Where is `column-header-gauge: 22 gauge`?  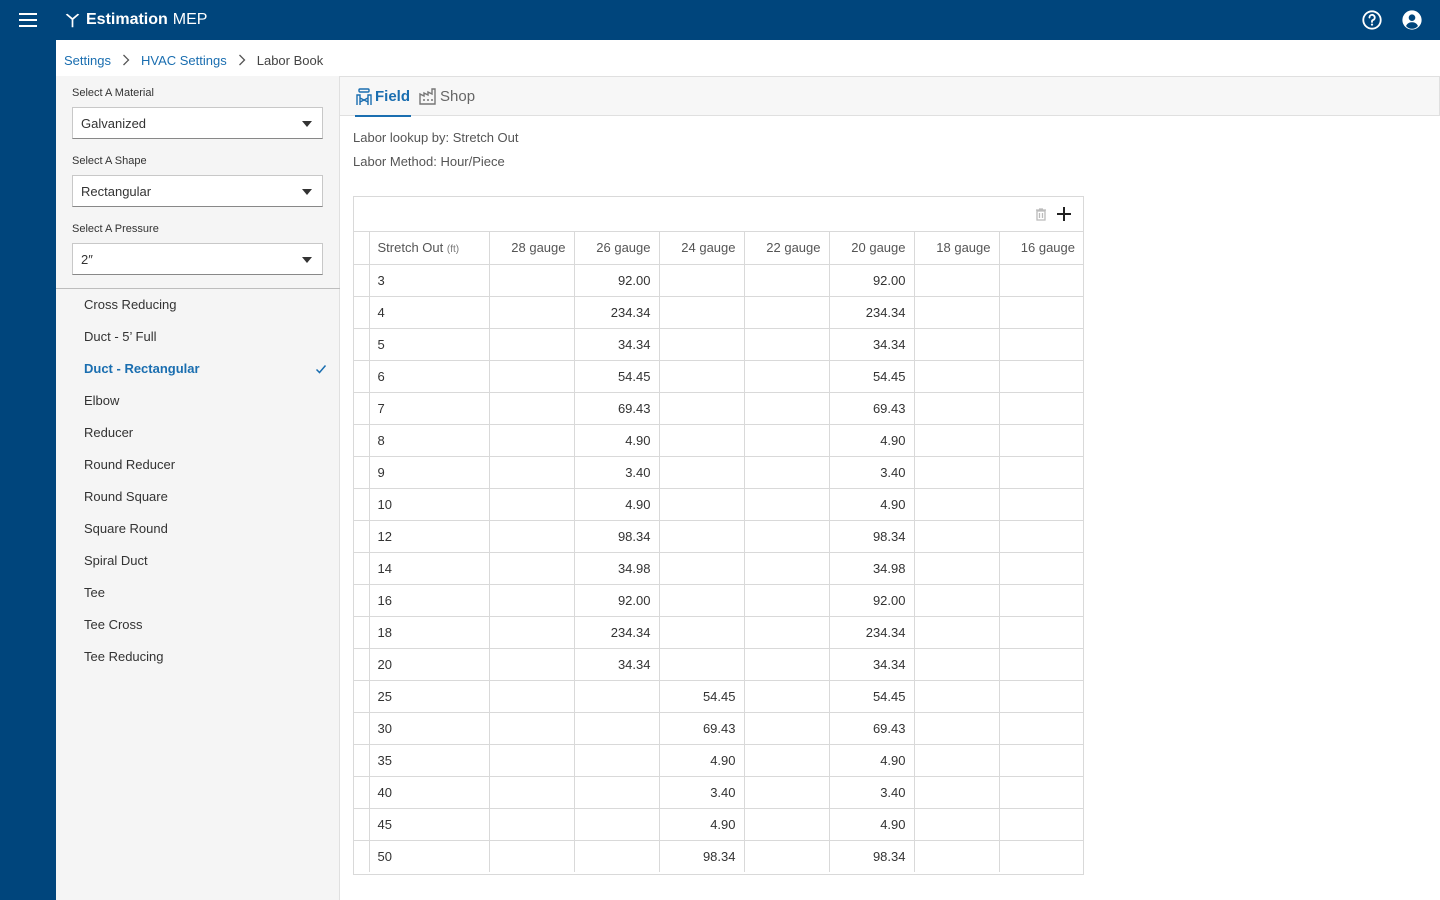 column-header-gauge: 22 gauge is located at coordinates (787, 248).